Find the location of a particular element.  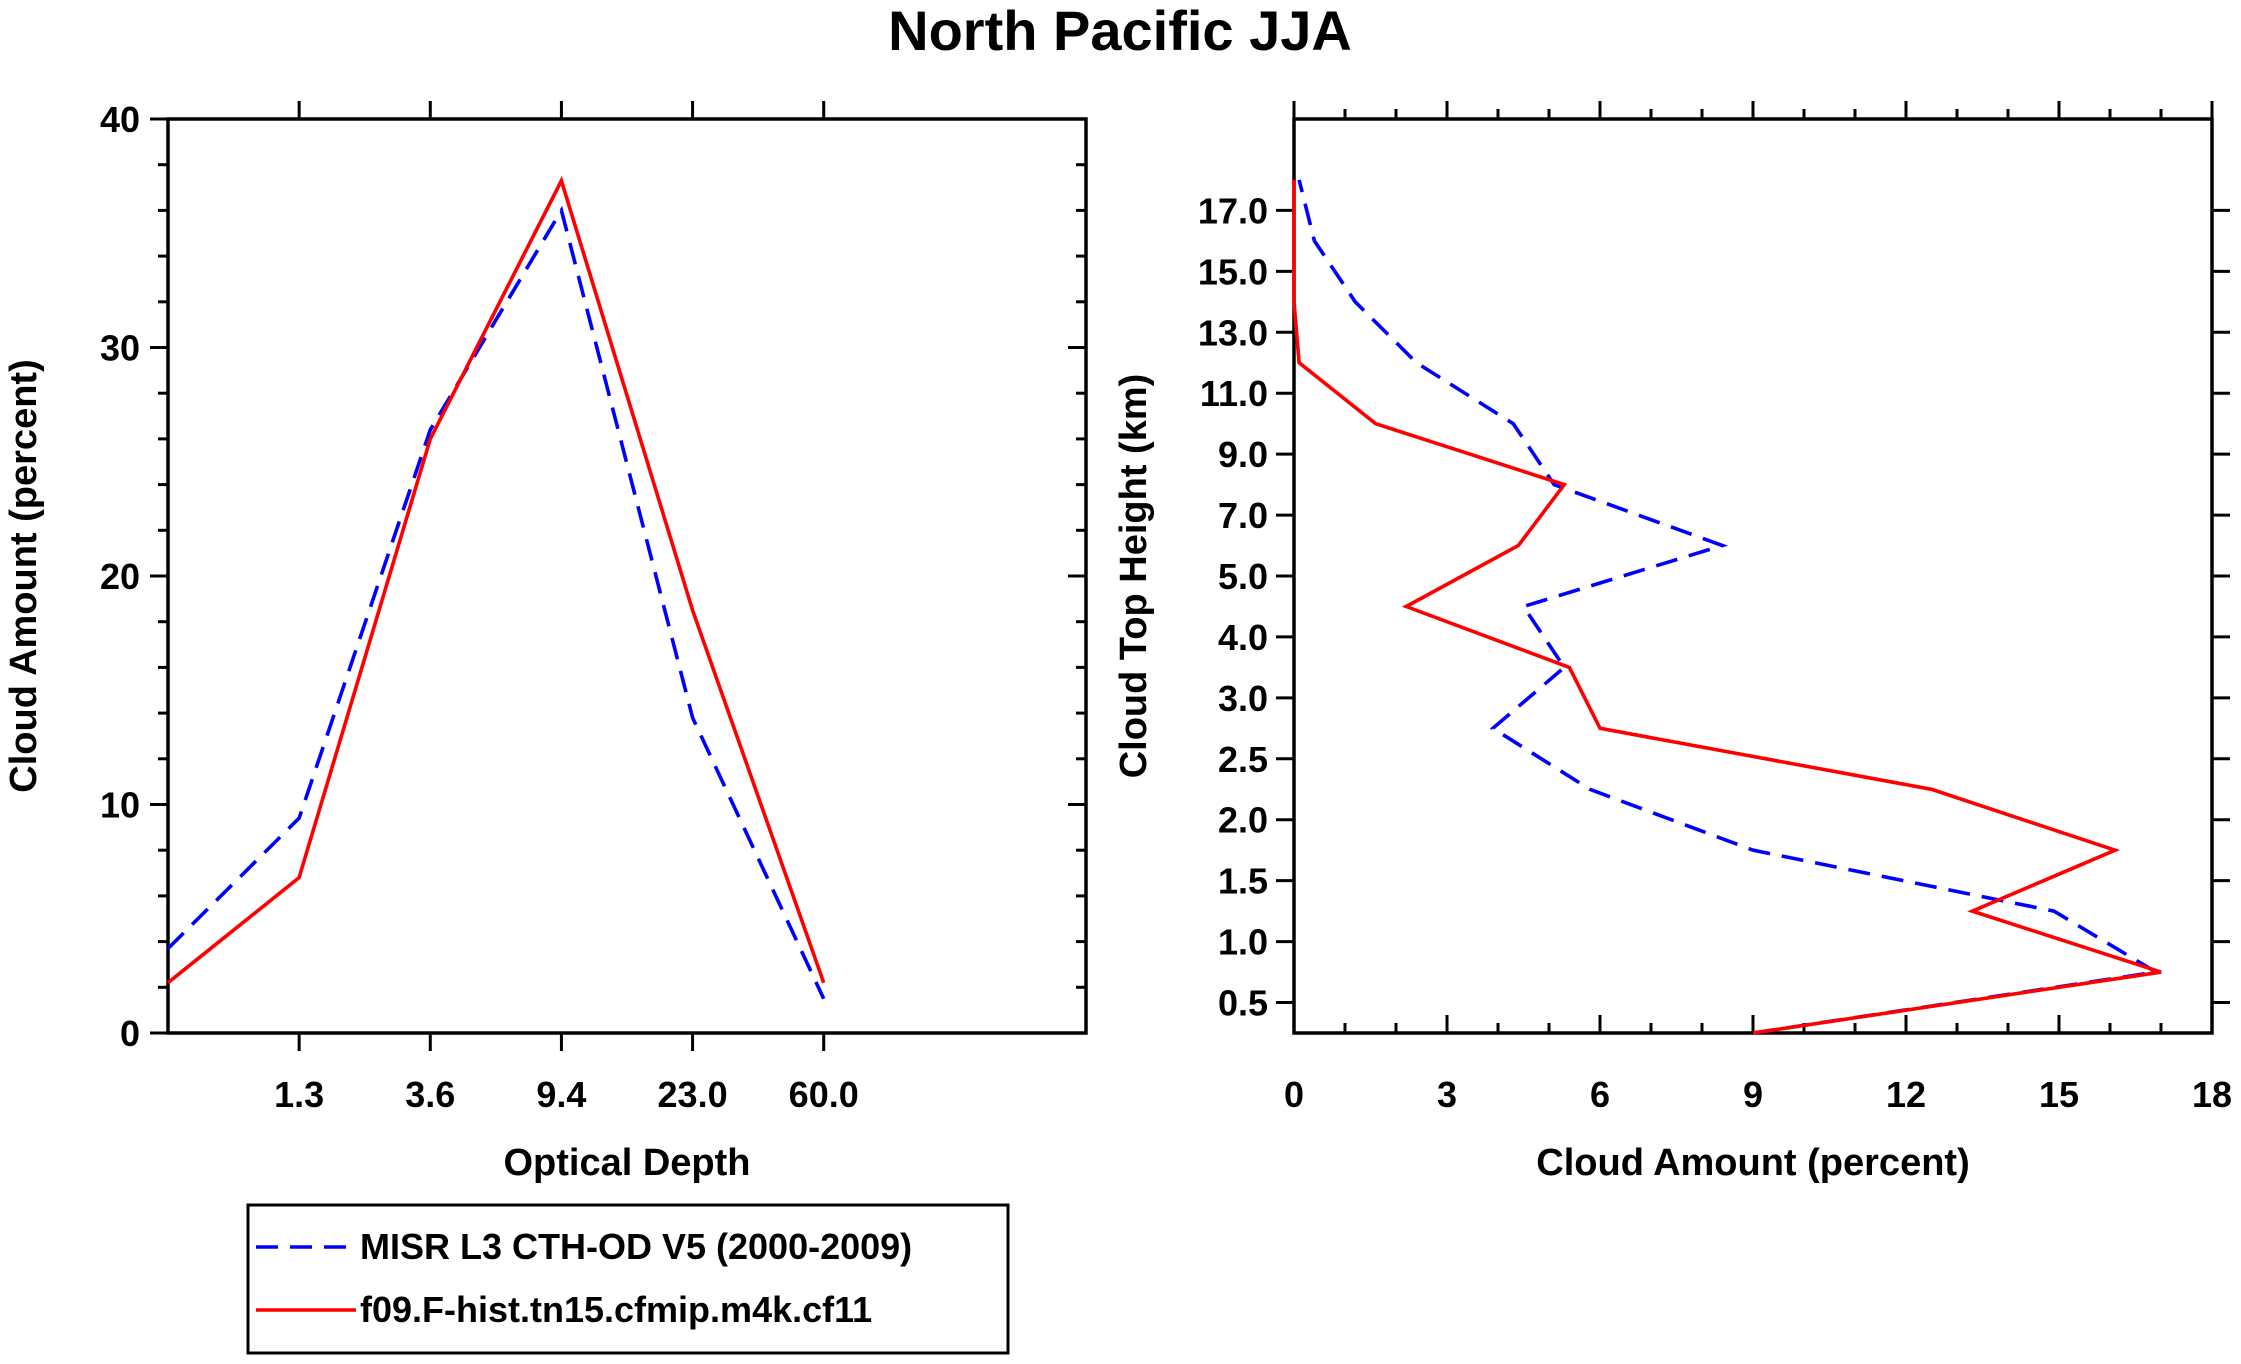

left-y-tick-label: 20 is located at coordinates (120, 576).